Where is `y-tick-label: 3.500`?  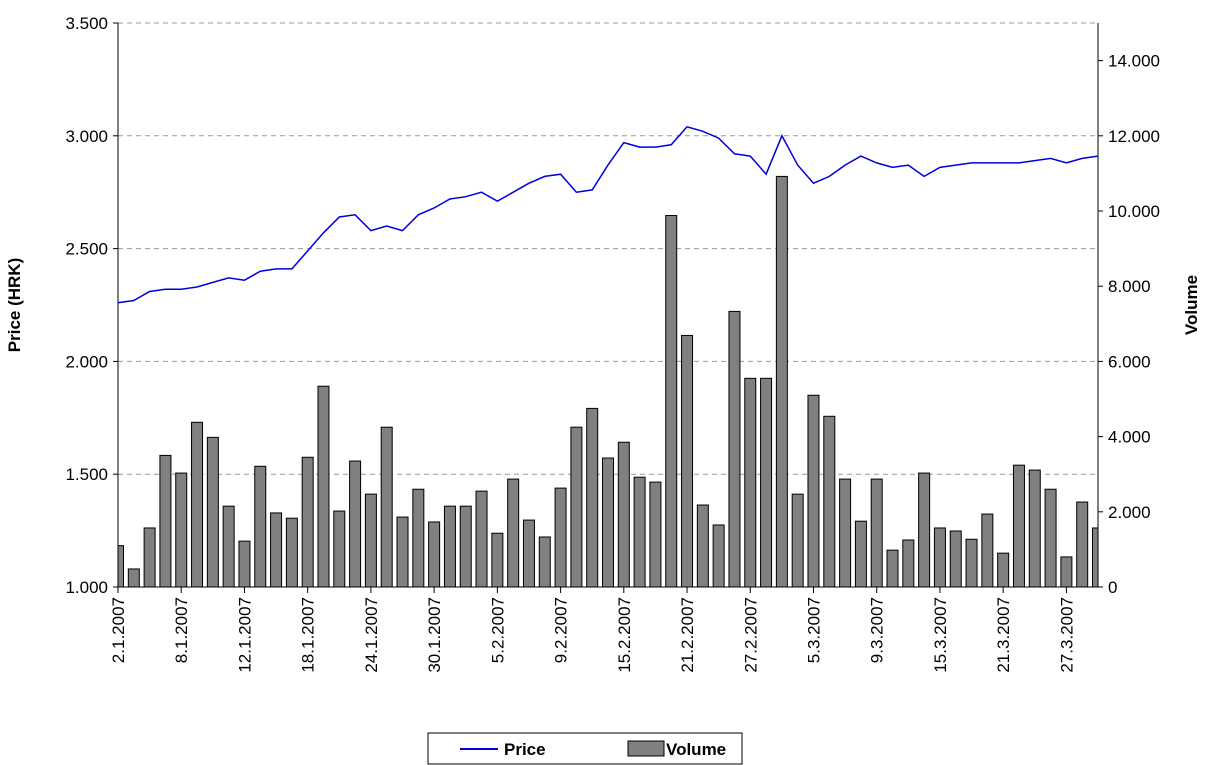 y-tick-label: 3.500 is located at coordinates (86, 23).